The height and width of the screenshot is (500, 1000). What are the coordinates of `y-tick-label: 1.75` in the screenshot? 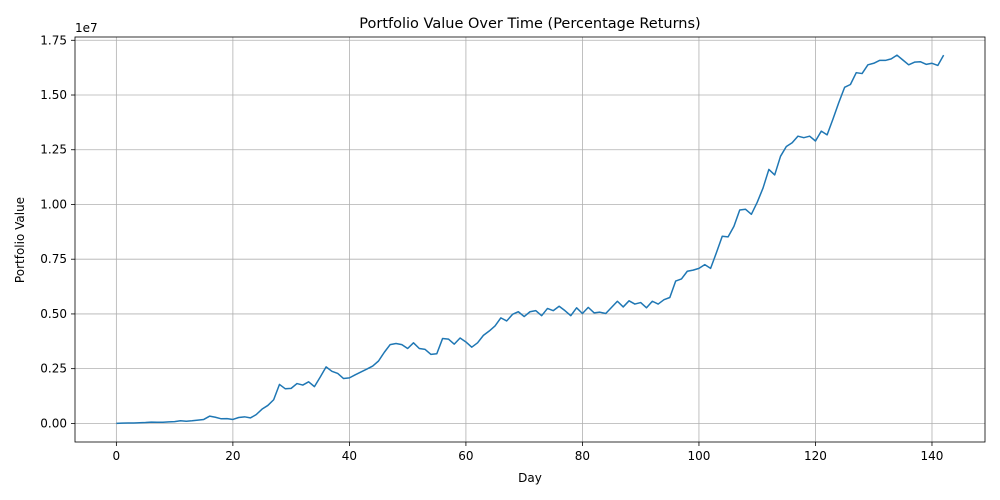 It's located at (53, 40).